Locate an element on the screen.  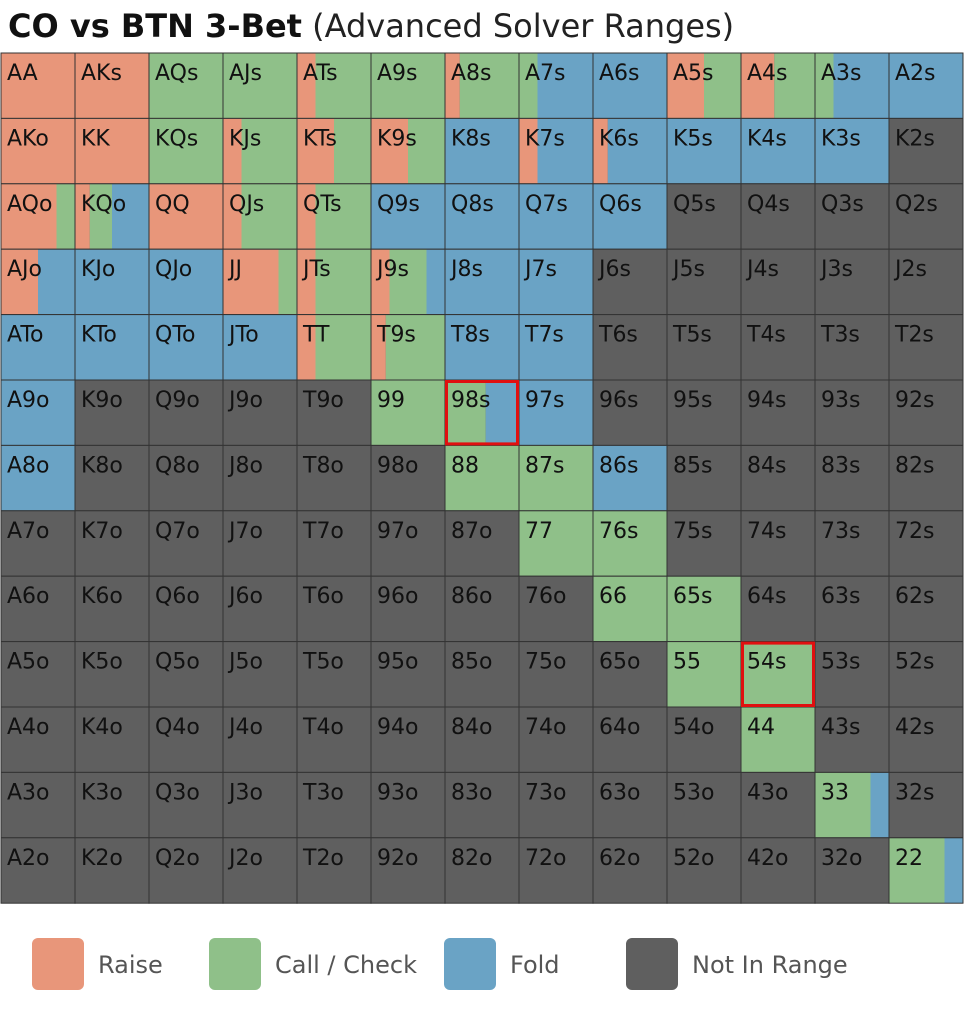
mix-fold-97s is located at coordinates (556, 413).